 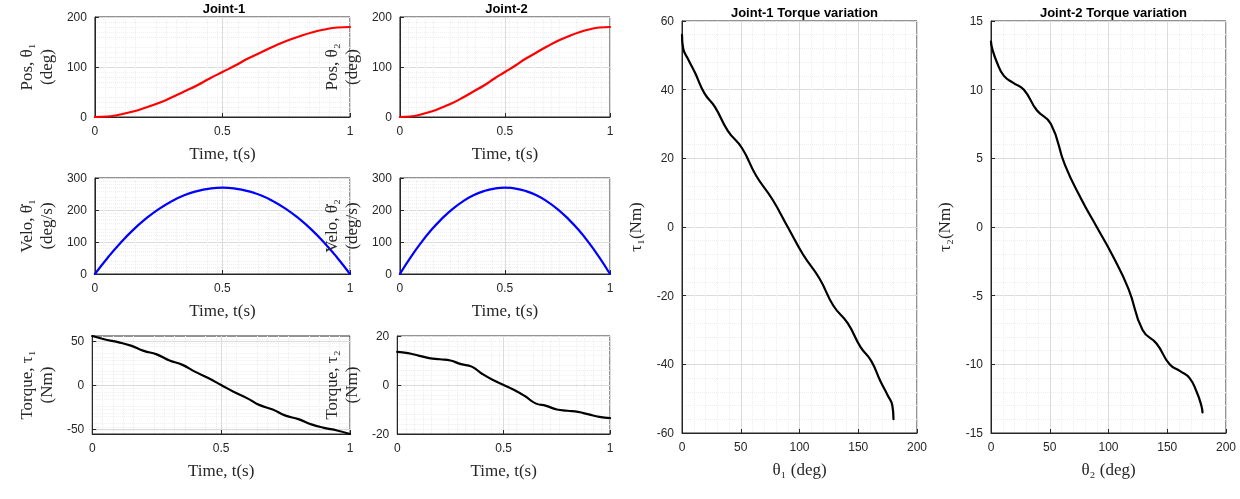 What do you see at coordinates (667, 21) in the screenshot?
I see `y-tick-label: 60` at bounding box center [667, 21].